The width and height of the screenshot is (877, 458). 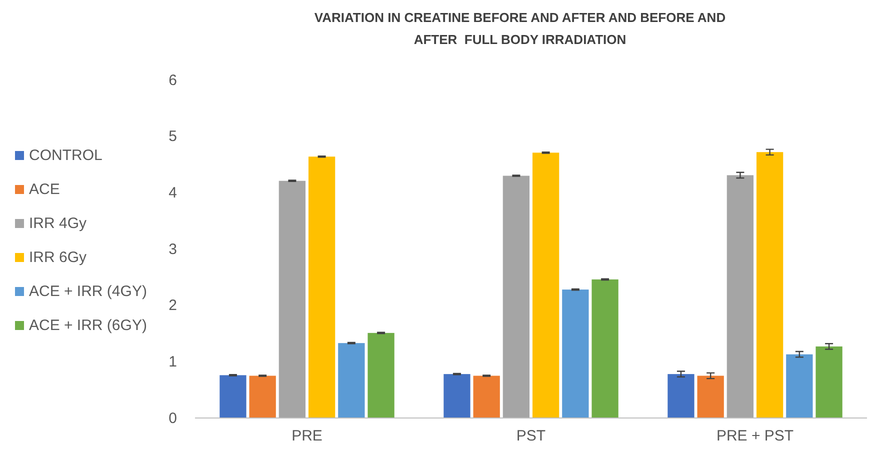 I want to click on legend-label: ACE + IRR (6GY), so click(x=88, y=325).